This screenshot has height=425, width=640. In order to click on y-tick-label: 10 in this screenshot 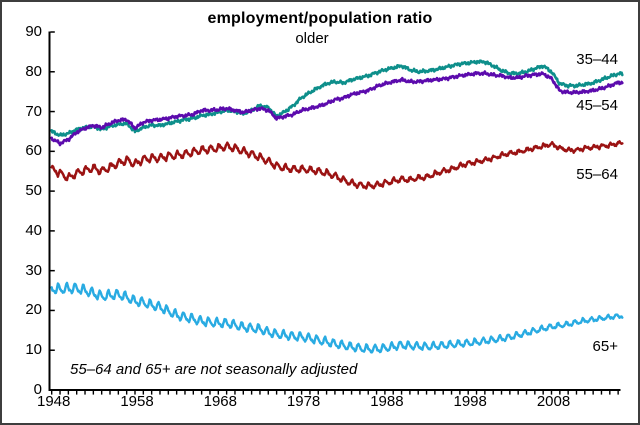, I will do `click(33, 350)`.